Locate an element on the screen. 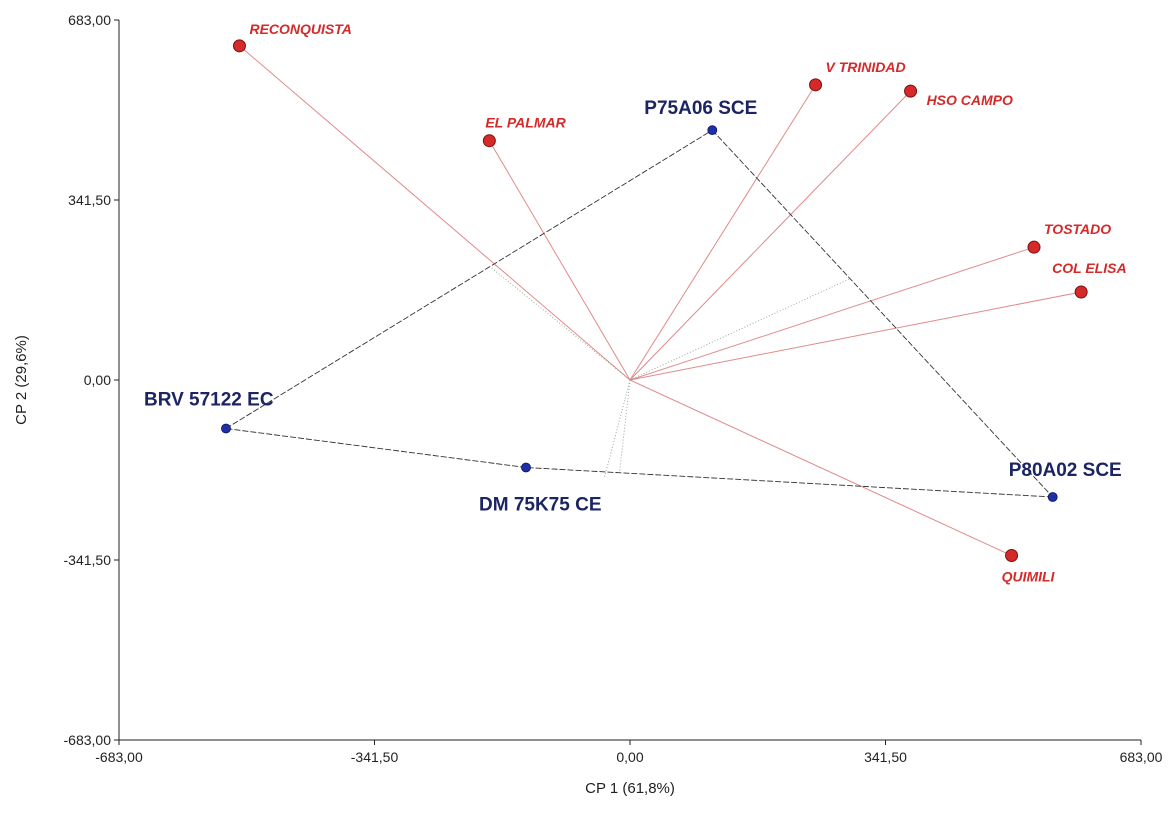  env-point-tostado is located at coordinates (1034, 247).